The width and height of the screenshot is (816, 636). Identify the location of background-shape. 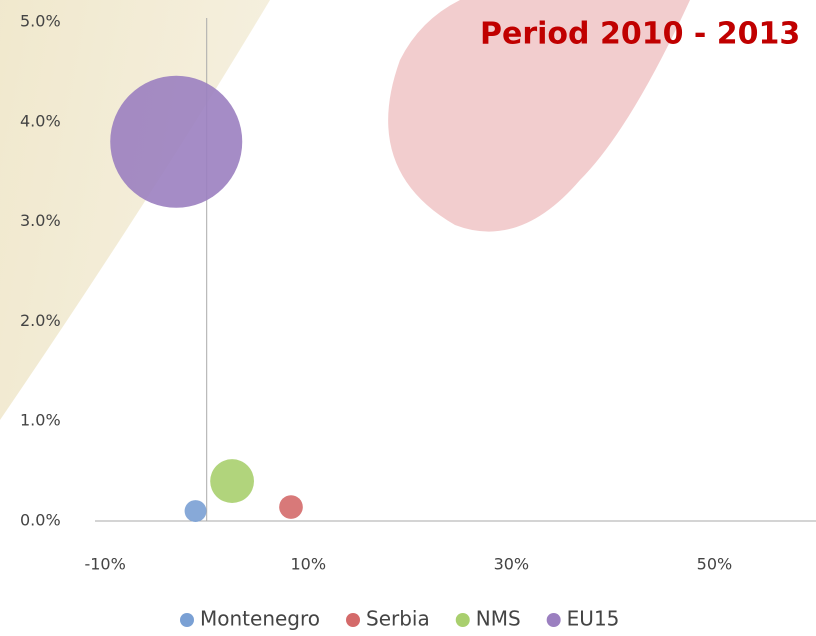
(539, 116).